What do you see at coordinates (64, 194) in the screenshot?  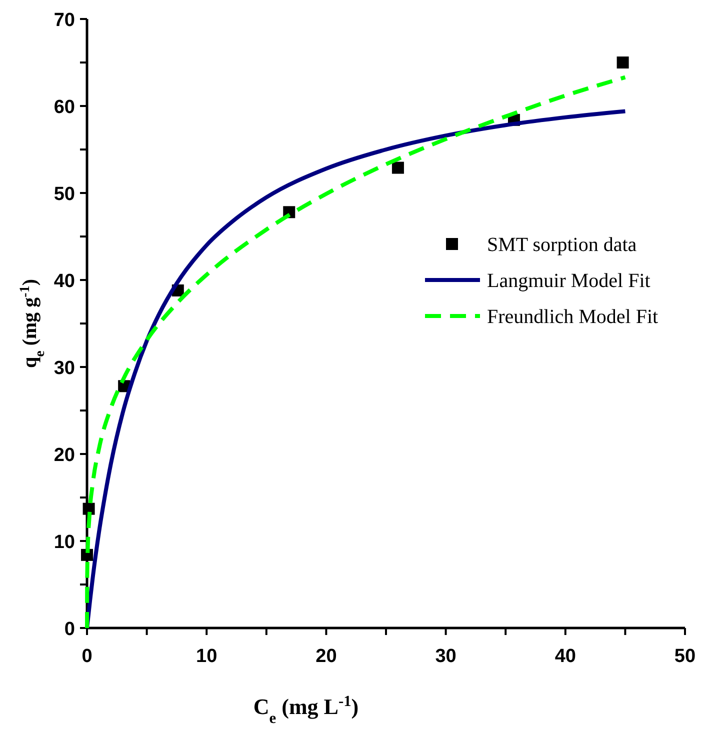 I see `y-tick-label: 50` at bounding box center [64, 194].